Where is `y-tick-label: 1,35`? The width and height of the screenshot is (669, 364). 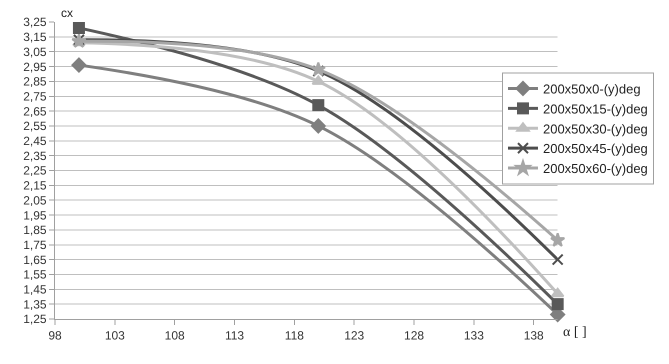 y-tick-label: 1,35 is located at coordinates (35, 304).